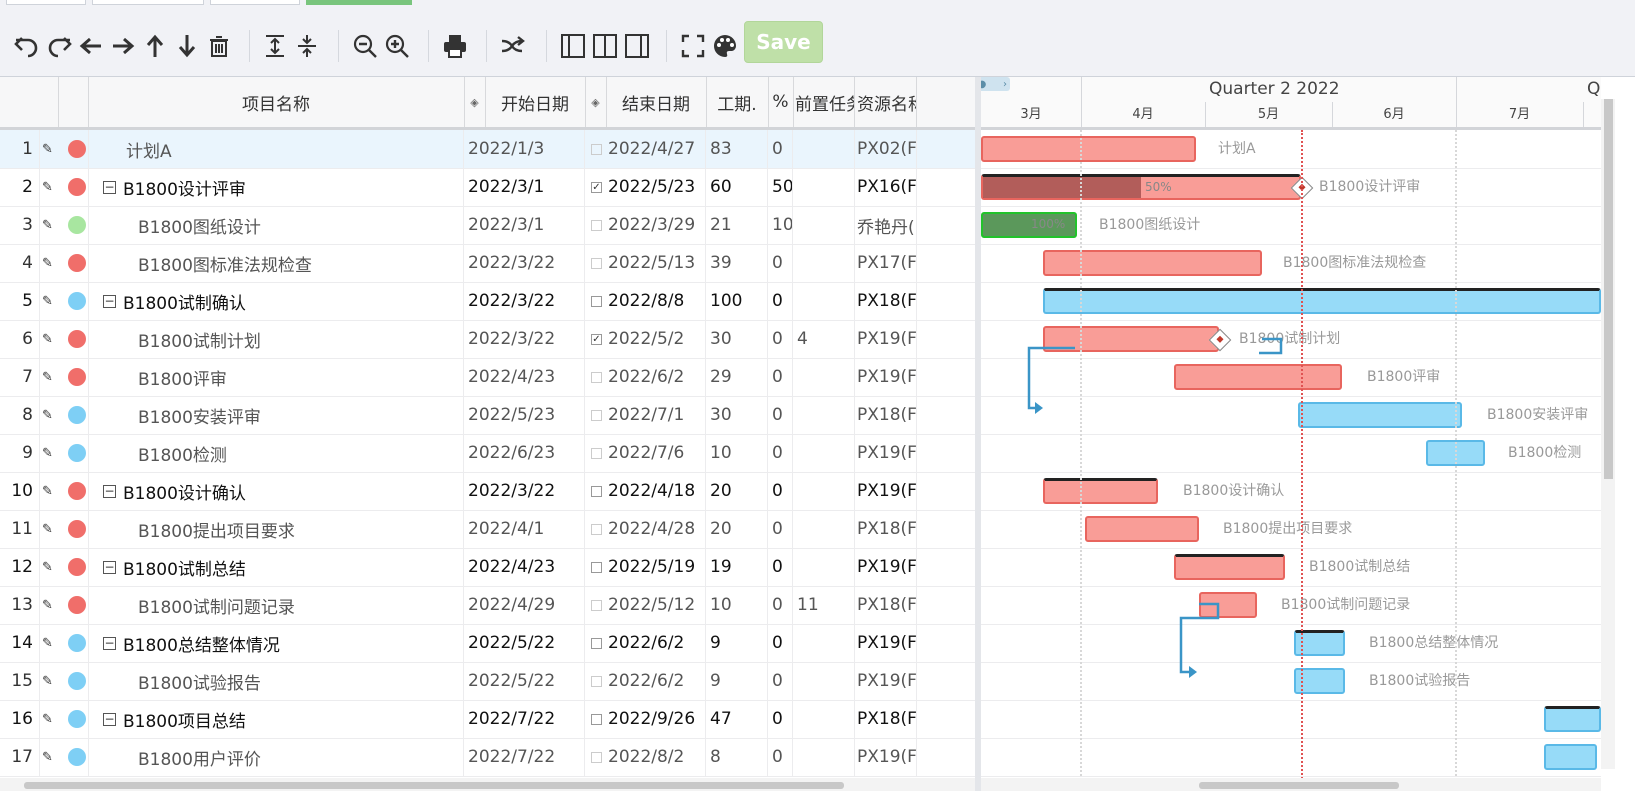  I want to click on zoom-out-icon, so click(365, 46).